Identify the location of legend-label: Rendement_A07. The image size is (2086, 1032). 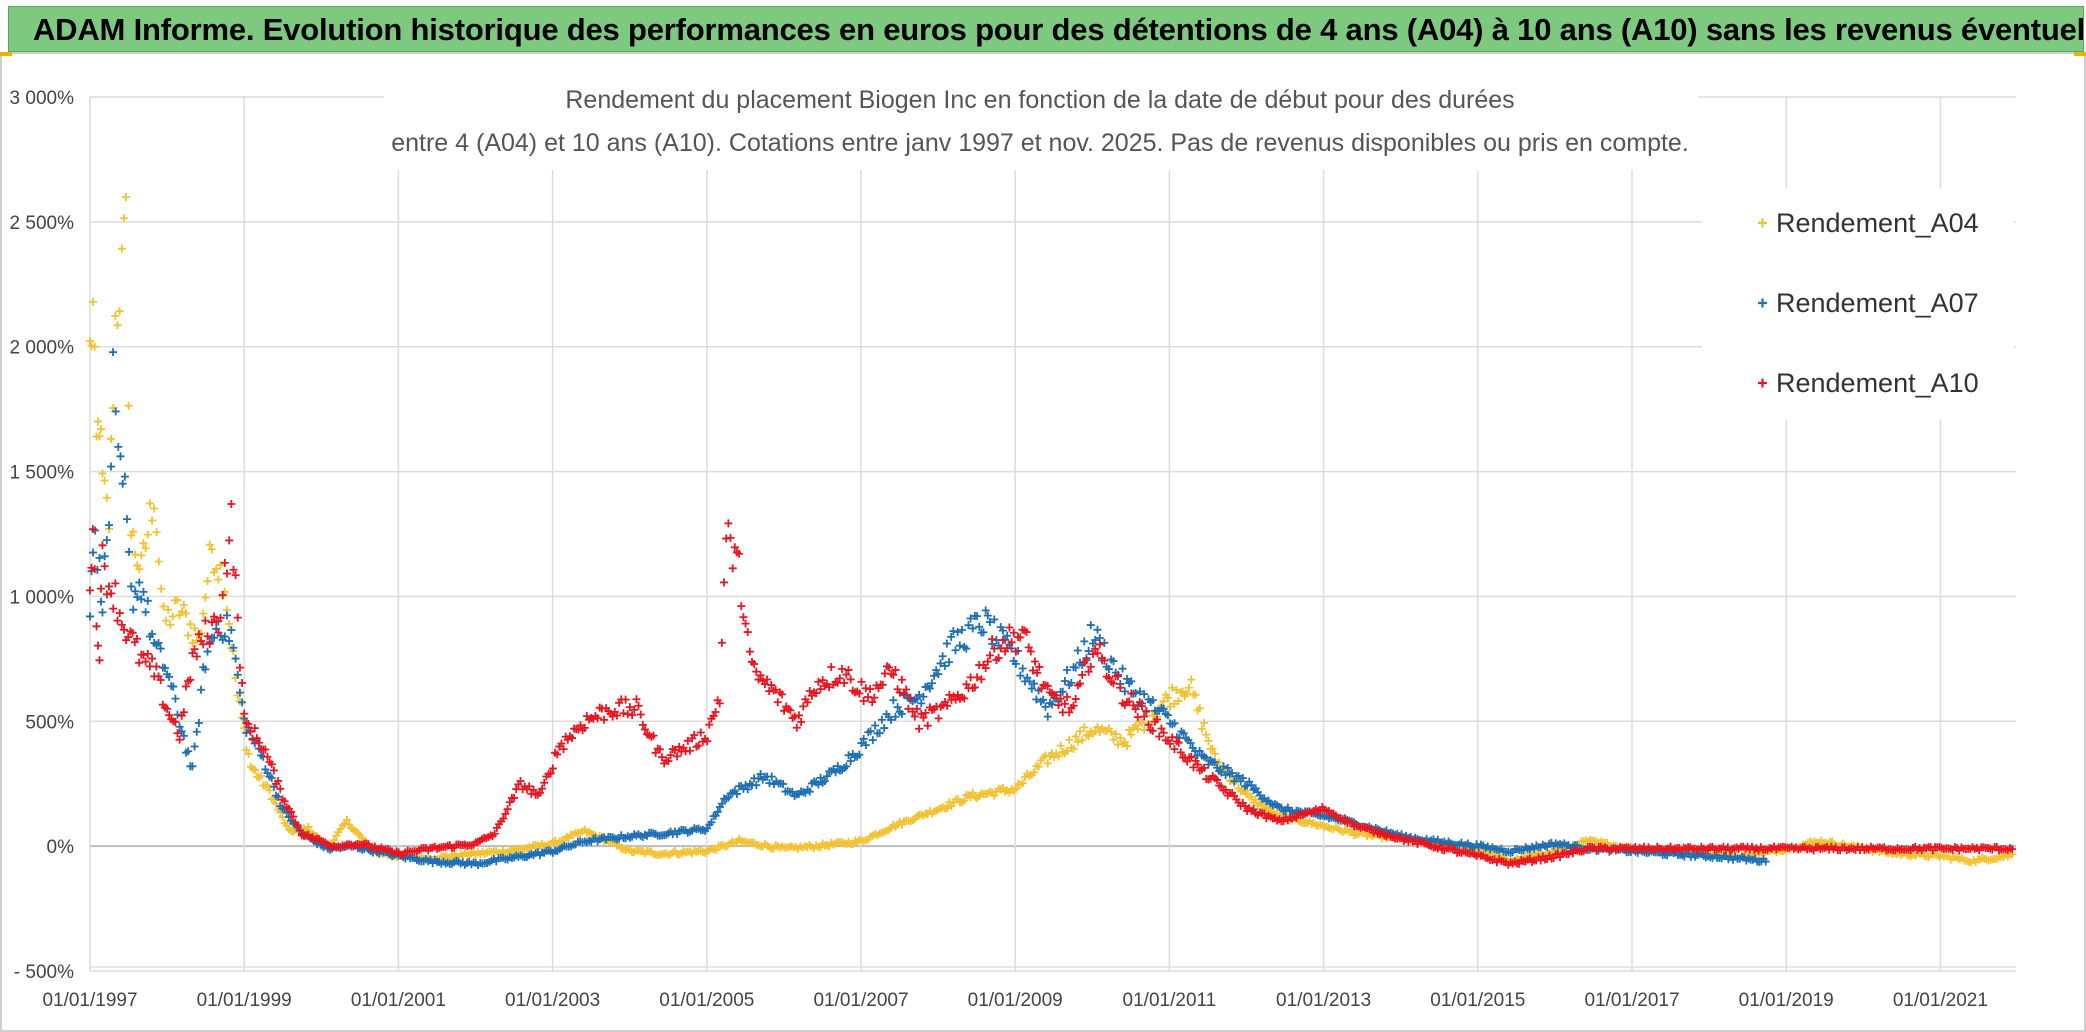
(1877, 303).